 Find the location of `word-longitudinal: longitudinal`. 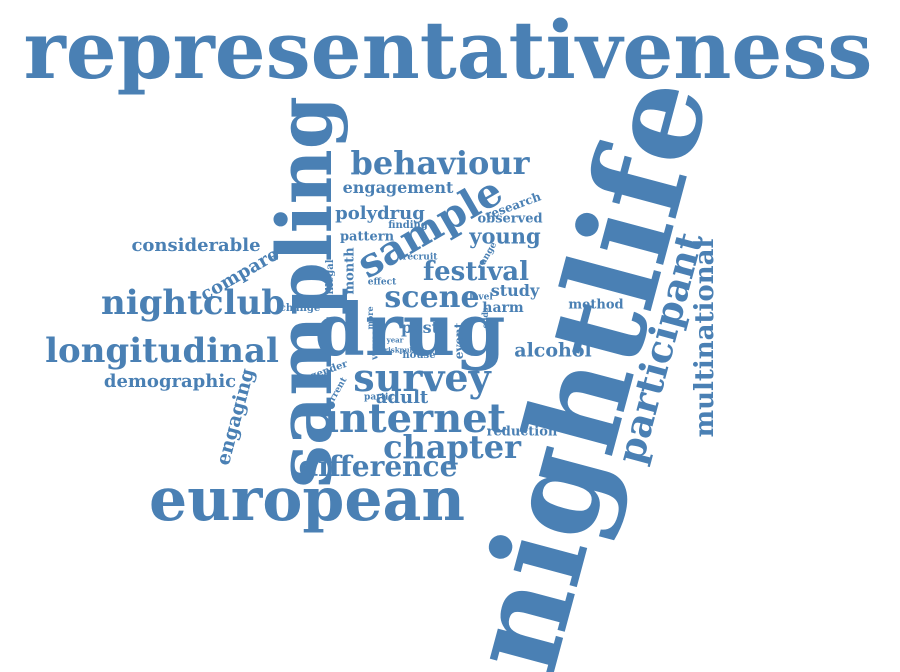

word-longitudinal: longitudinal is located at coordinates (162, 351).